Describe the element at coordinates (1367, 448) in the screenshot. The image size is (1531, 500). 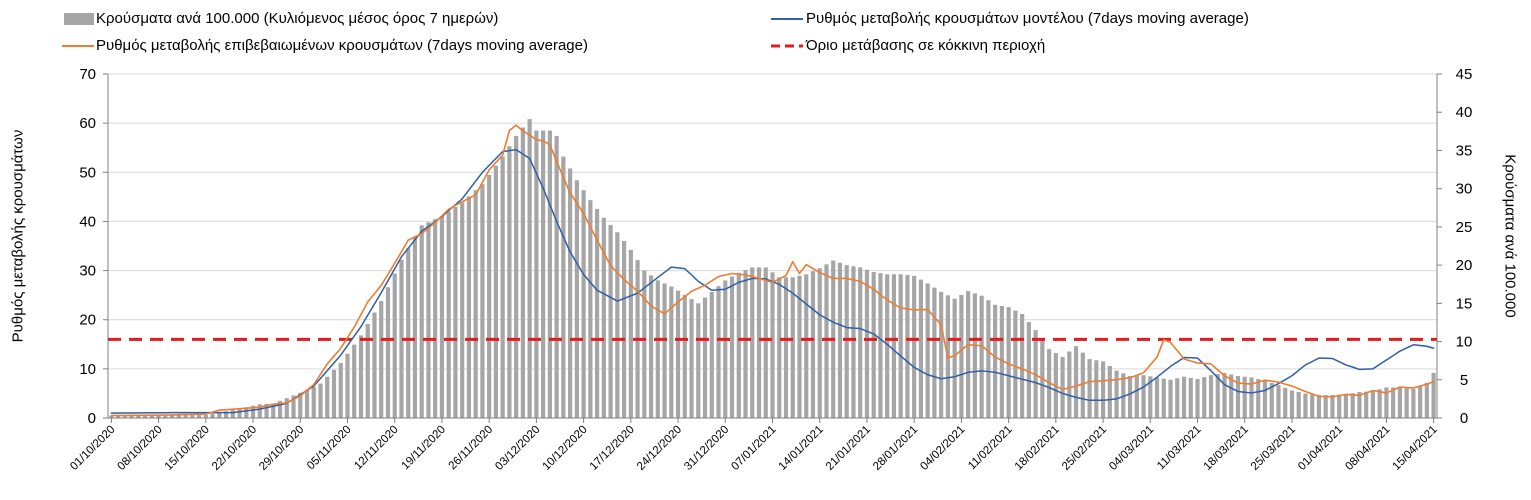
I see `x-tick-label: 08/04/2021` at that location.